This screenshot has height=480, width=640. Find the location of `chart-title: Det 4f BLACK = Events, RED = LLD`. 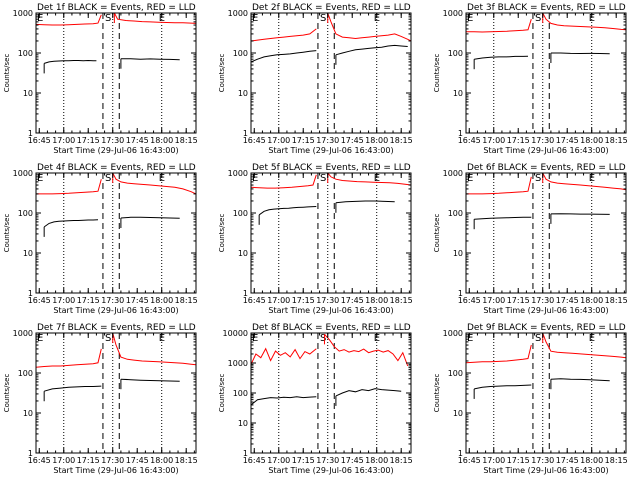

chart-title: Det 4f BLACK = Events, RED = LLD is located at coordinates (116, 168).